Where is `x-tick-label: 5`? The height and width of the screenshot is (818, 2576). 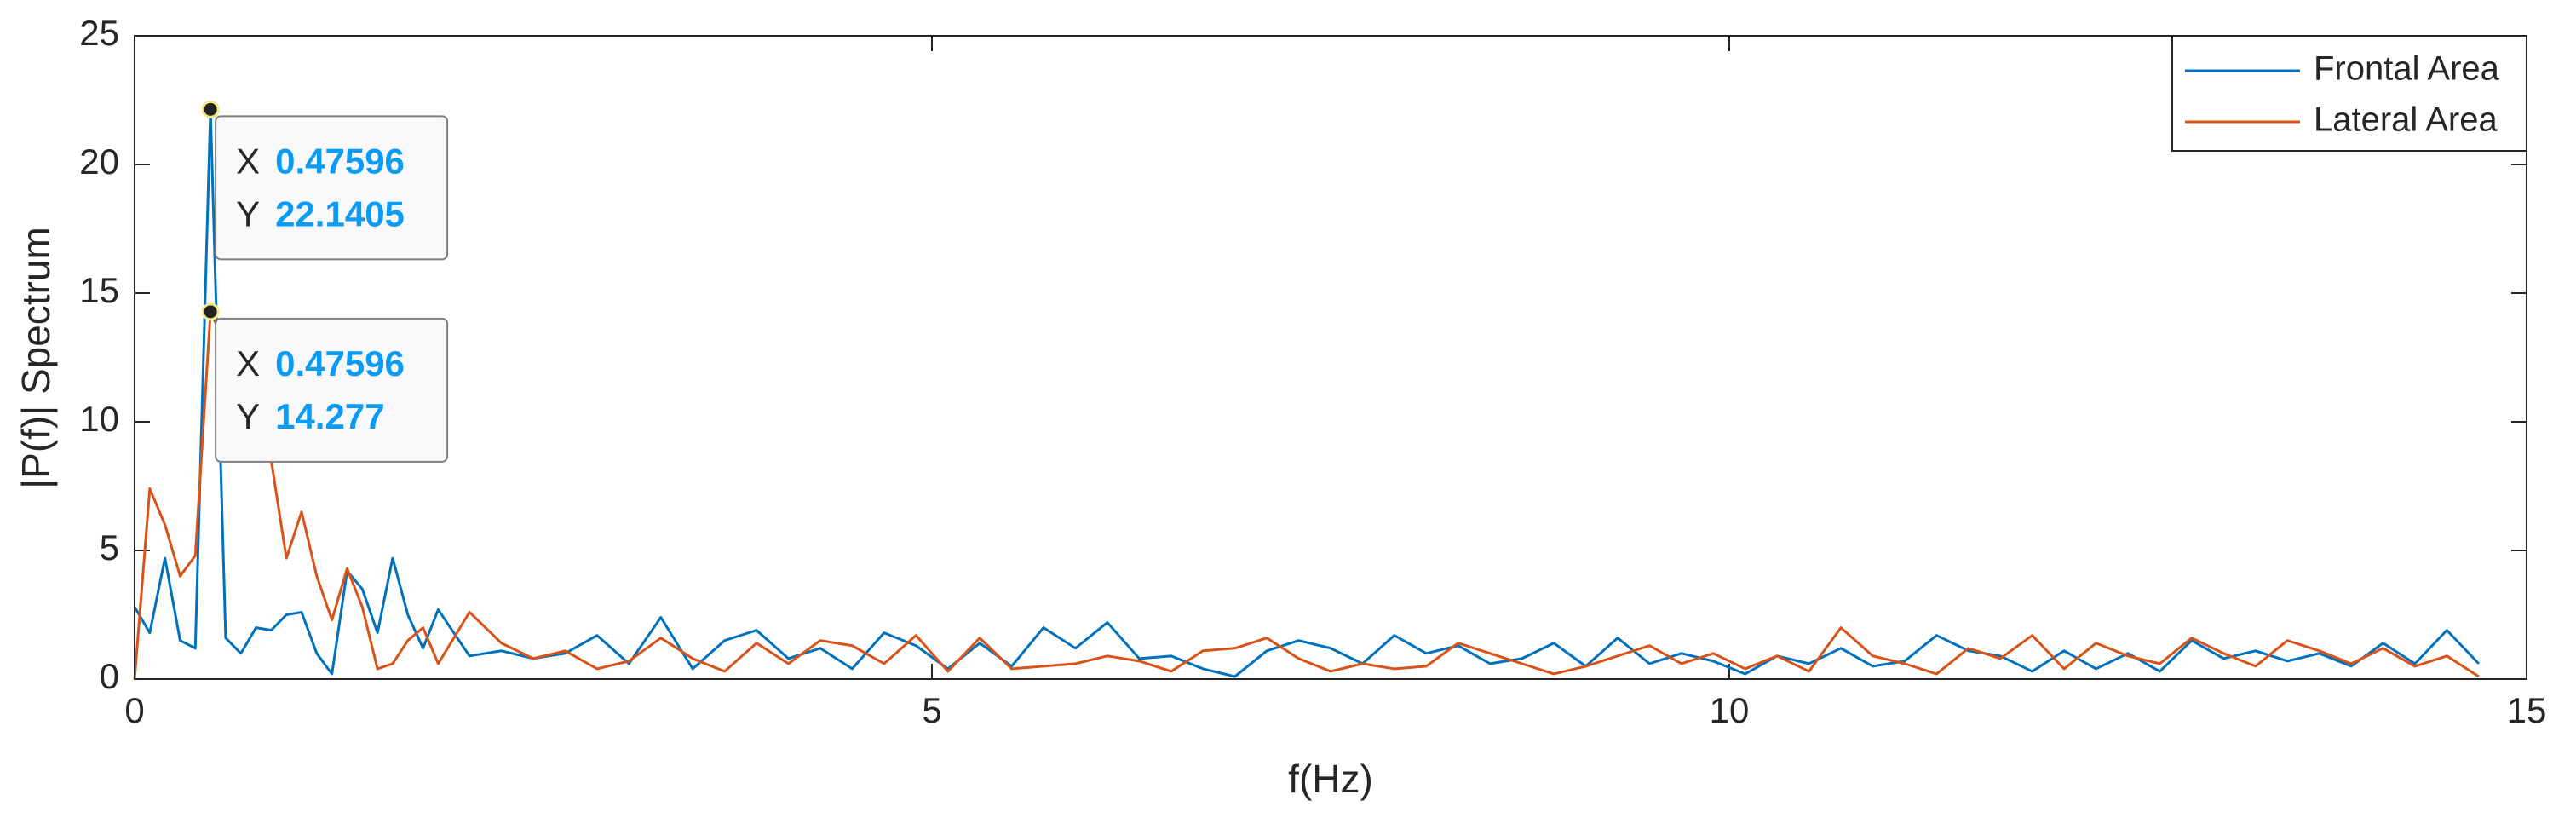
x-tick-label: 5 is located at coordinates (931, 710).